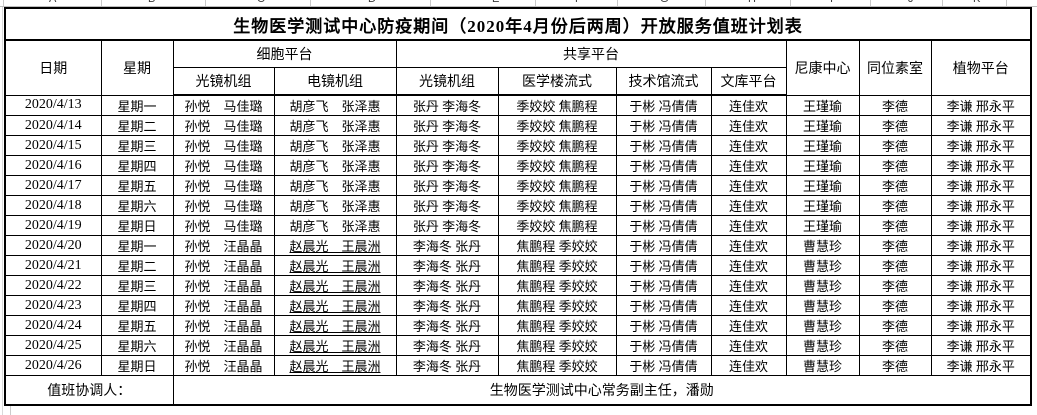 The image size is (1037, 415). What do you see at coordinates (578, 2) in the screenshot?
I see `column-letter-F: F` at bounding box center [578, 2].